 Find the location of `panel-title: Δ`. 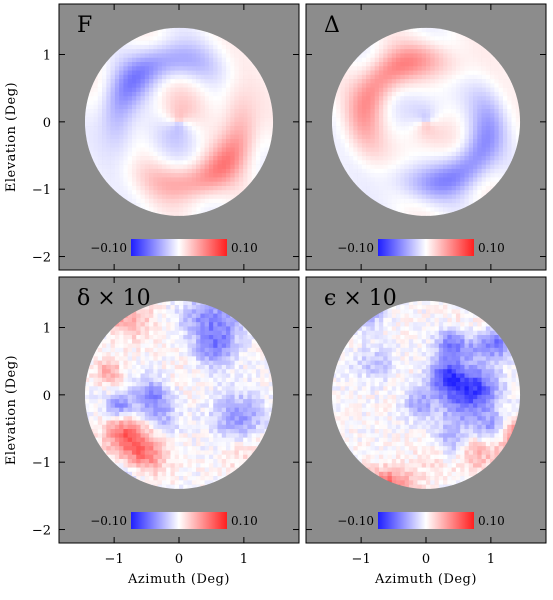

panel-title: Δ is located at coordinates (332, 25).